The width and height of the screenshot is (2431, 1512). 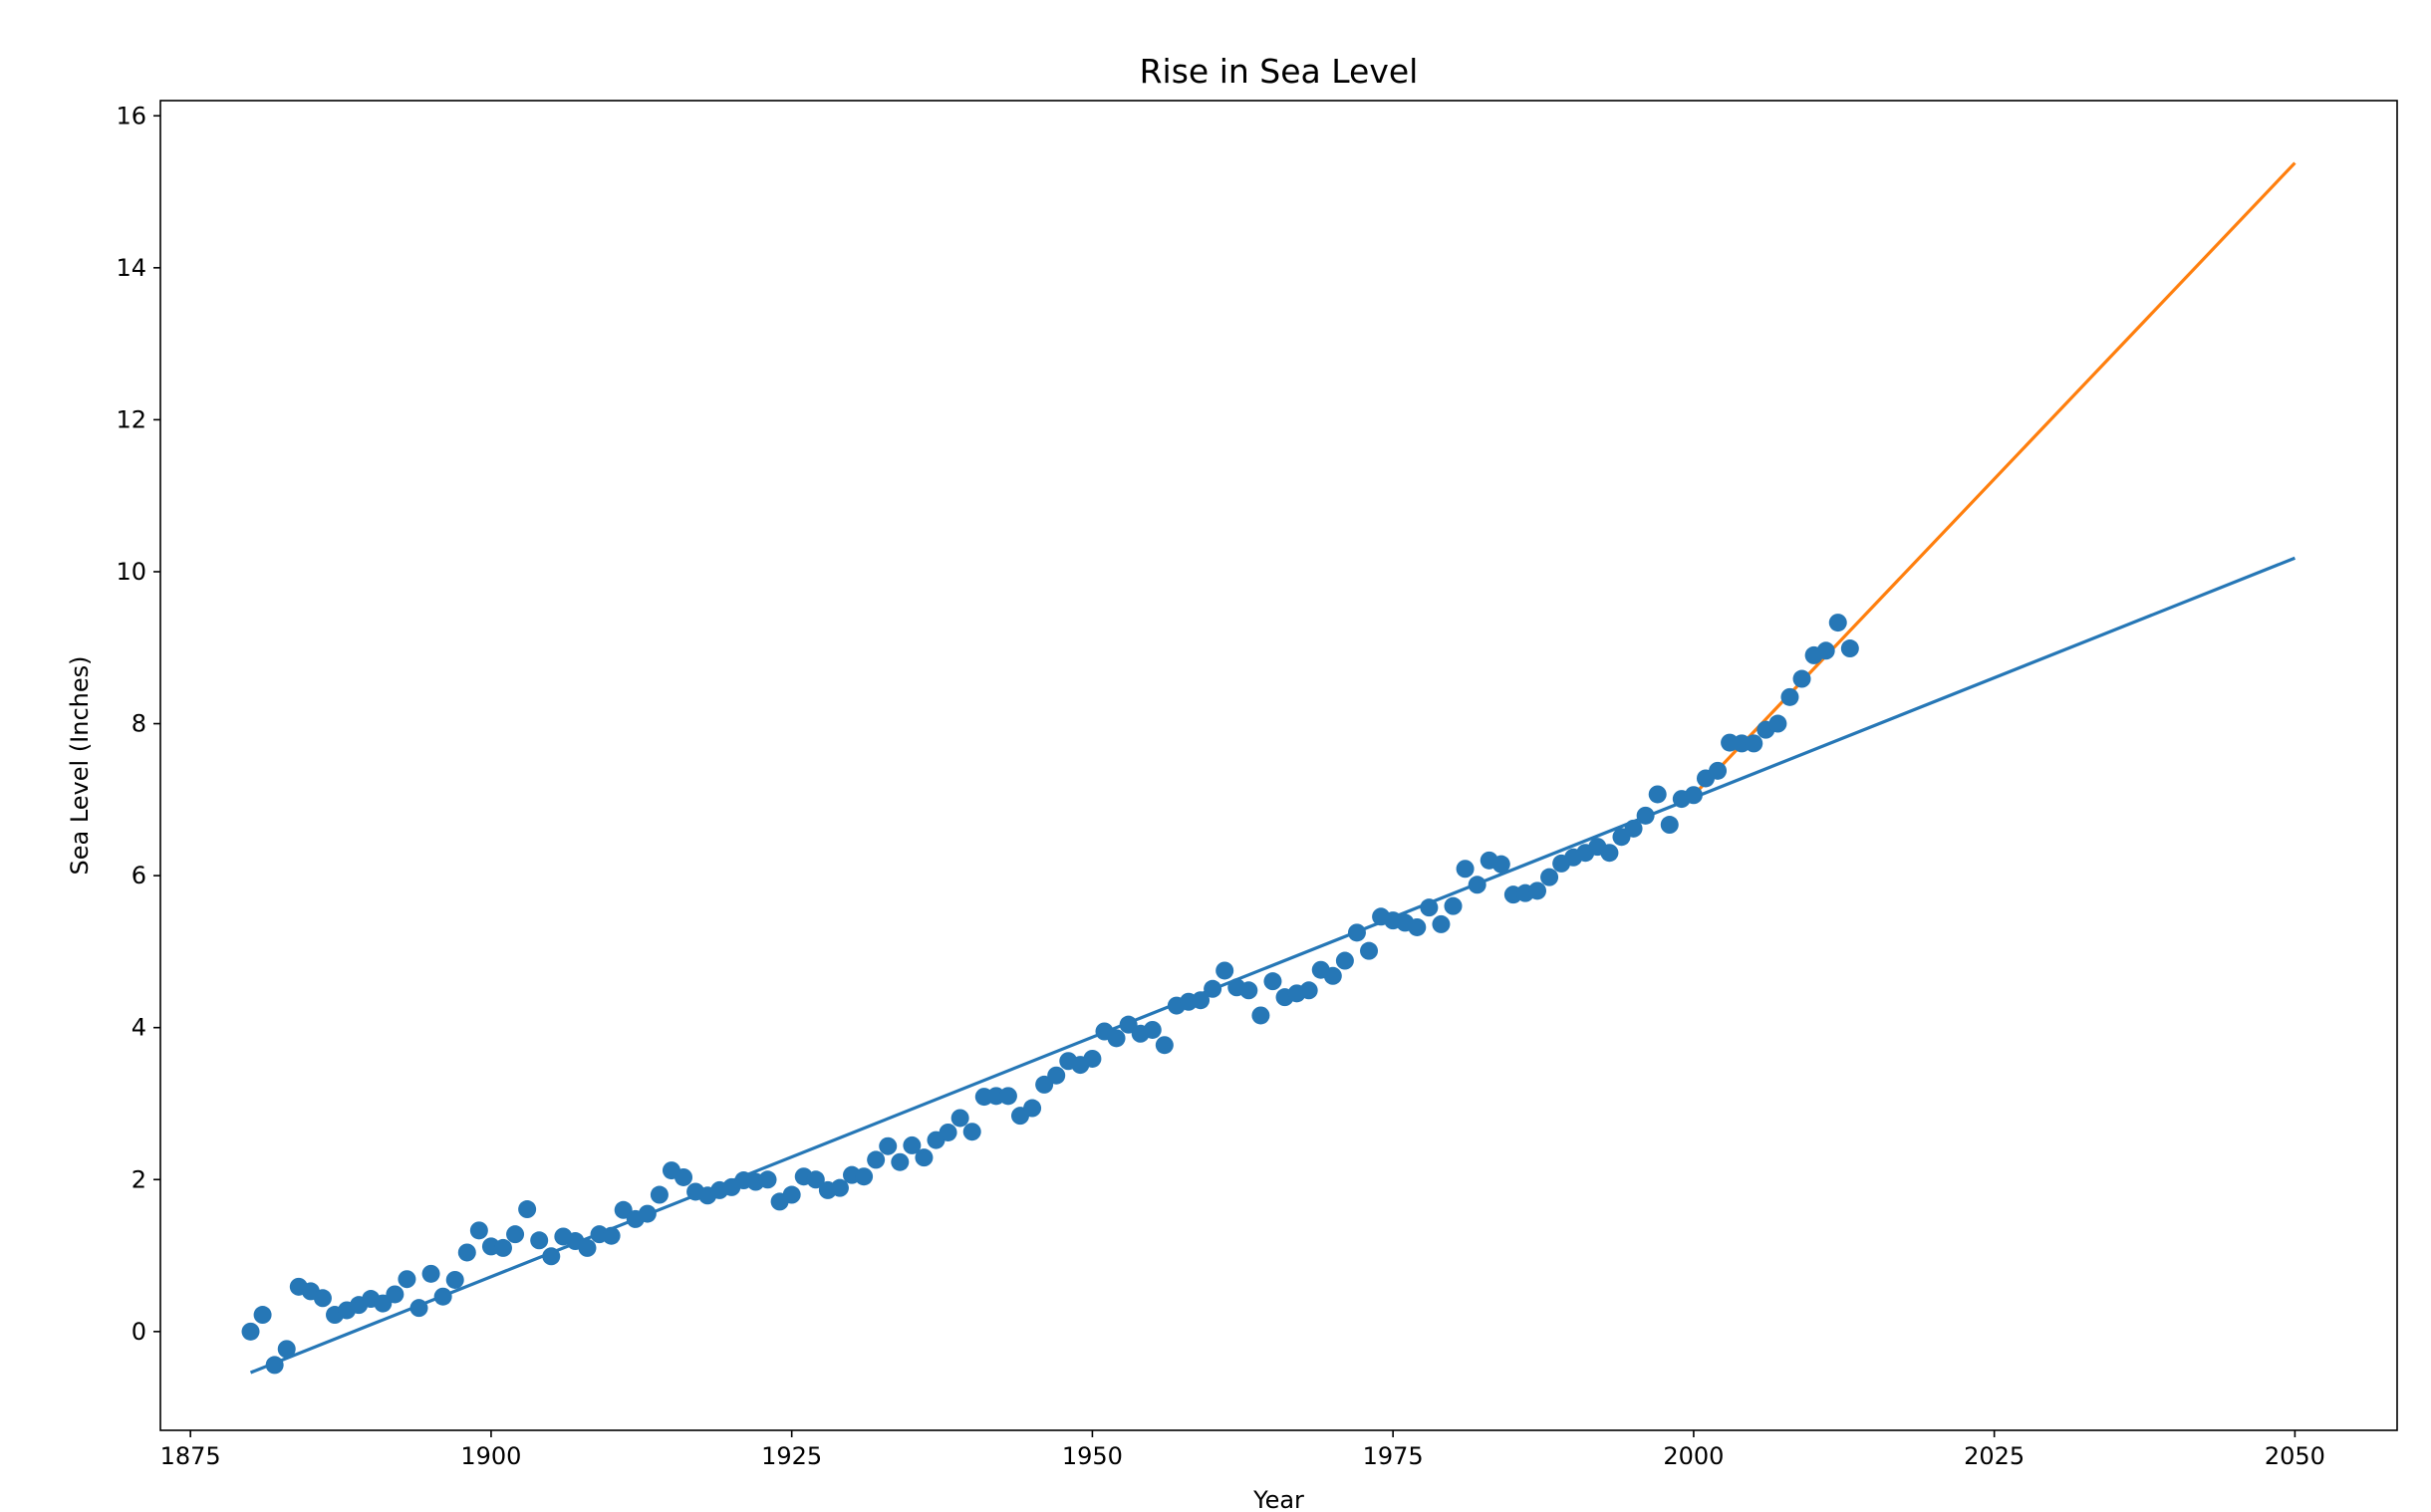 I want to click on x-tick-label: 1950, so click(x=1092, y=1456).